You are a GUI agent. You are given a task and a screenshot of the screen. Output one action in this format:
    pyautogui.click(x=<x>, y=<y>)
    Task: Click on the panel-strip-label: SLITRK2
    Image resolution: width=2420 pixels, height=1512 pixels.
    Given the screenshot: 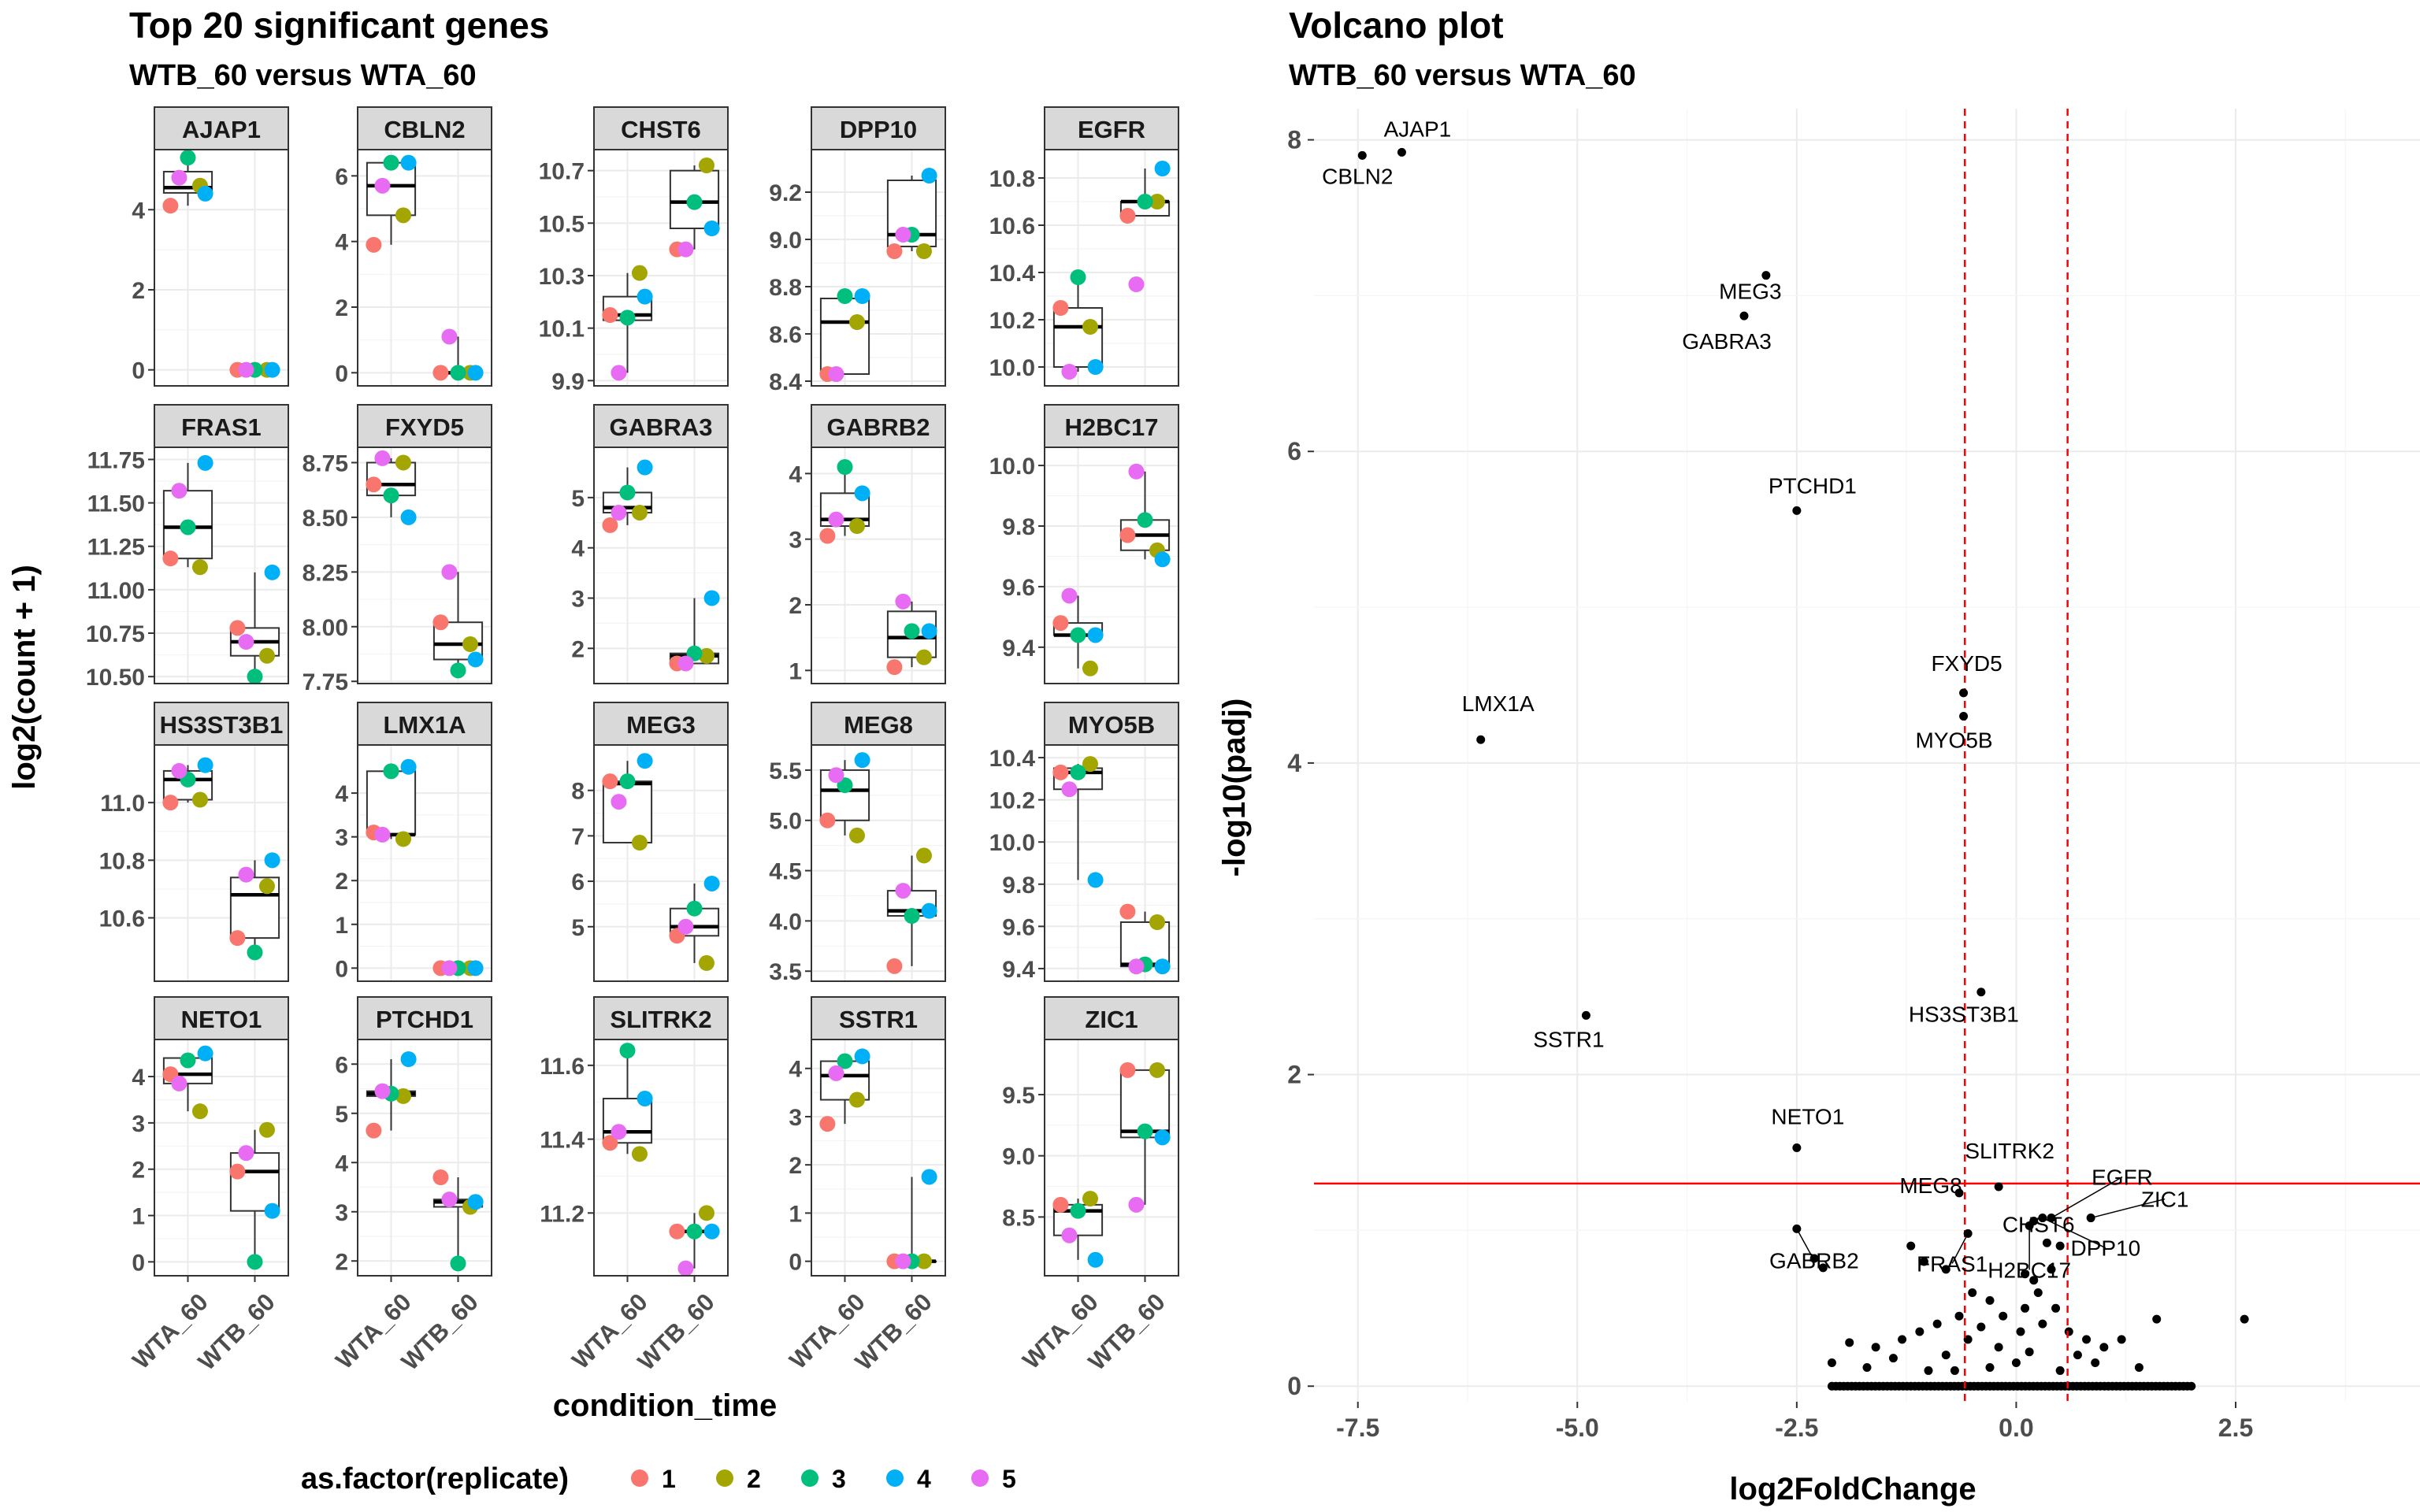 What is the action you would take?
    pyautogui.click(x=660, y=1019)
    